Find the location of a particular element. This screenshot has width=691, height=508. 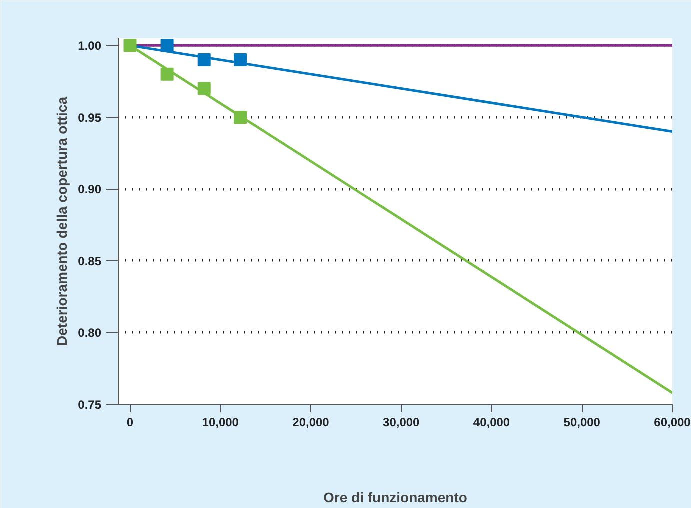

x-axis-title: Ore di funzionamento is located at coordinates (396, 498).